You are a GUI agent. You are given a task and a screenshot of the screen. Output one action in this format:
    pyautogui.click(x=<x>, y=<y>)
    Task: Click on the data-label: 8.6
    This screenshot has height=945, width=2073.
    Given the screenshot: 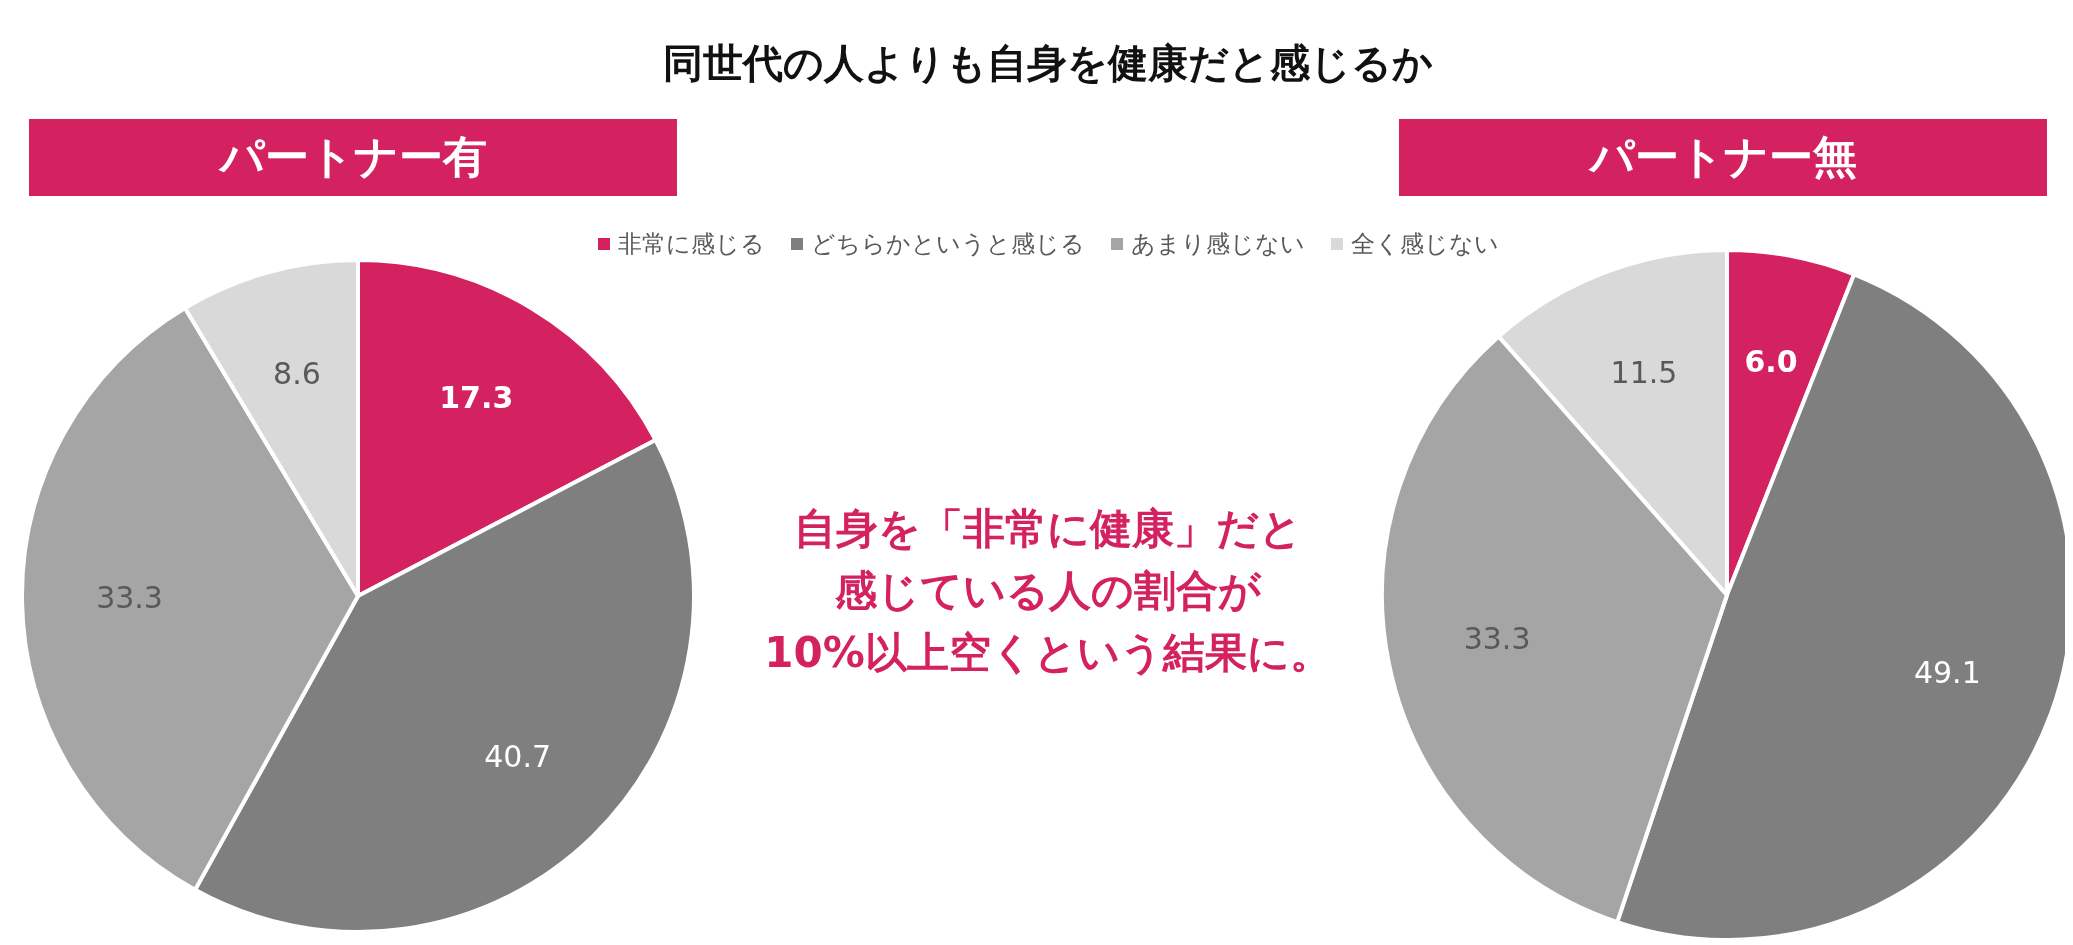 What is the action you would take?
    pyautogui.click(x=297, y=373)
    